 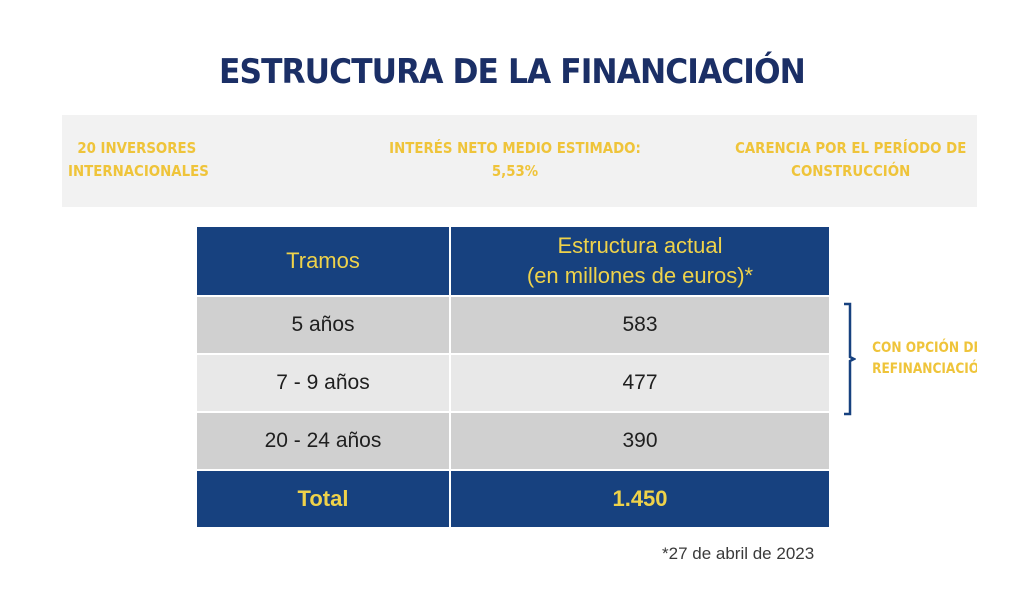 What do you see at coordinates (640, 441) in the screenshot?
I see `cell-value: 390` at bounding box center [640, 441].